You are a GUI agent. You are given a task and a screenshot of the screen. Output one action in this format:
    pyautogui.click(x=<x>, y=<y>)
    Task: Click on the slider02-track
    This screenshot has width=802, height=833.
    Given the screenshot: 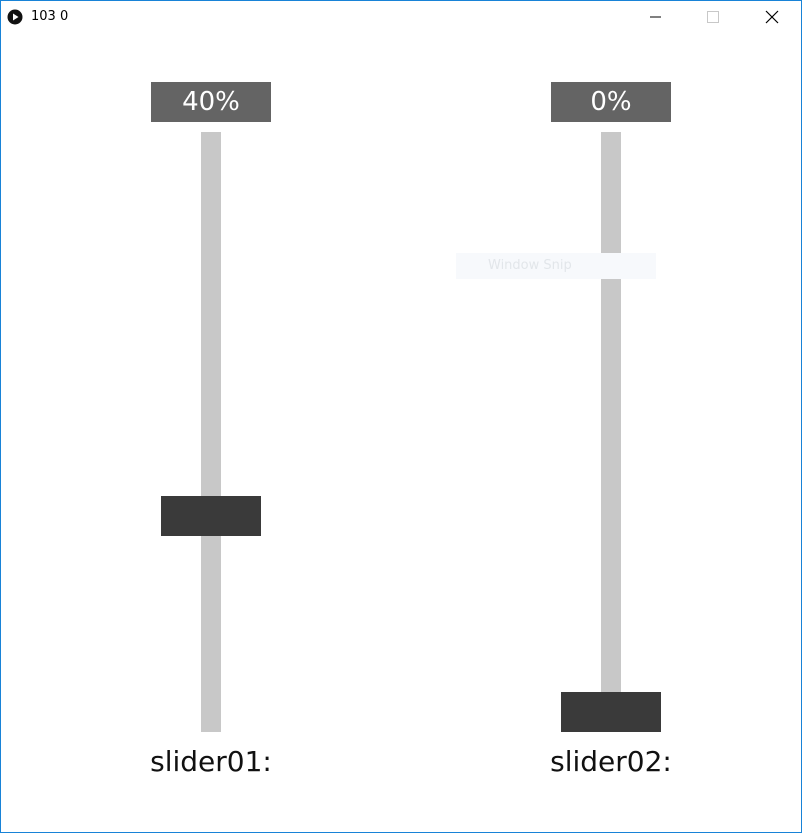 What is the action you would take?
    pyautogui.click(x=611, y=432)
    